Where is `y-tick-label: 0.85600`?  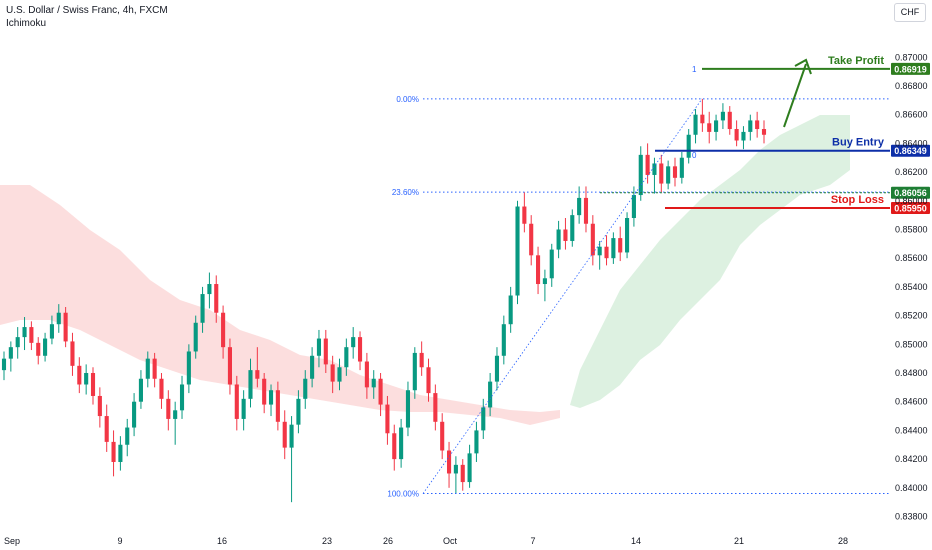
y-tick-label: 0.85600 is located at coordinates (911, 258).